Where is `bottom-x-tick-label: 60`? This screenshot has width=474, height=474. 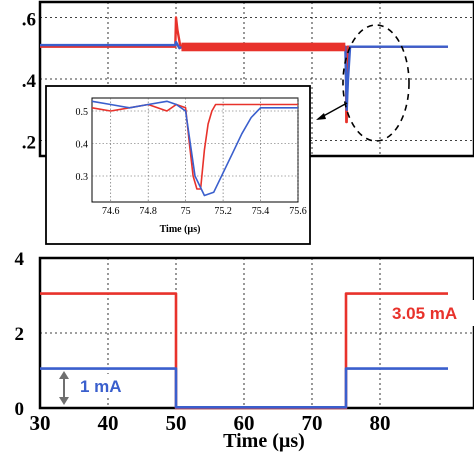 bottom-x-tick-label: 60 is located at coordinates (244, 423).